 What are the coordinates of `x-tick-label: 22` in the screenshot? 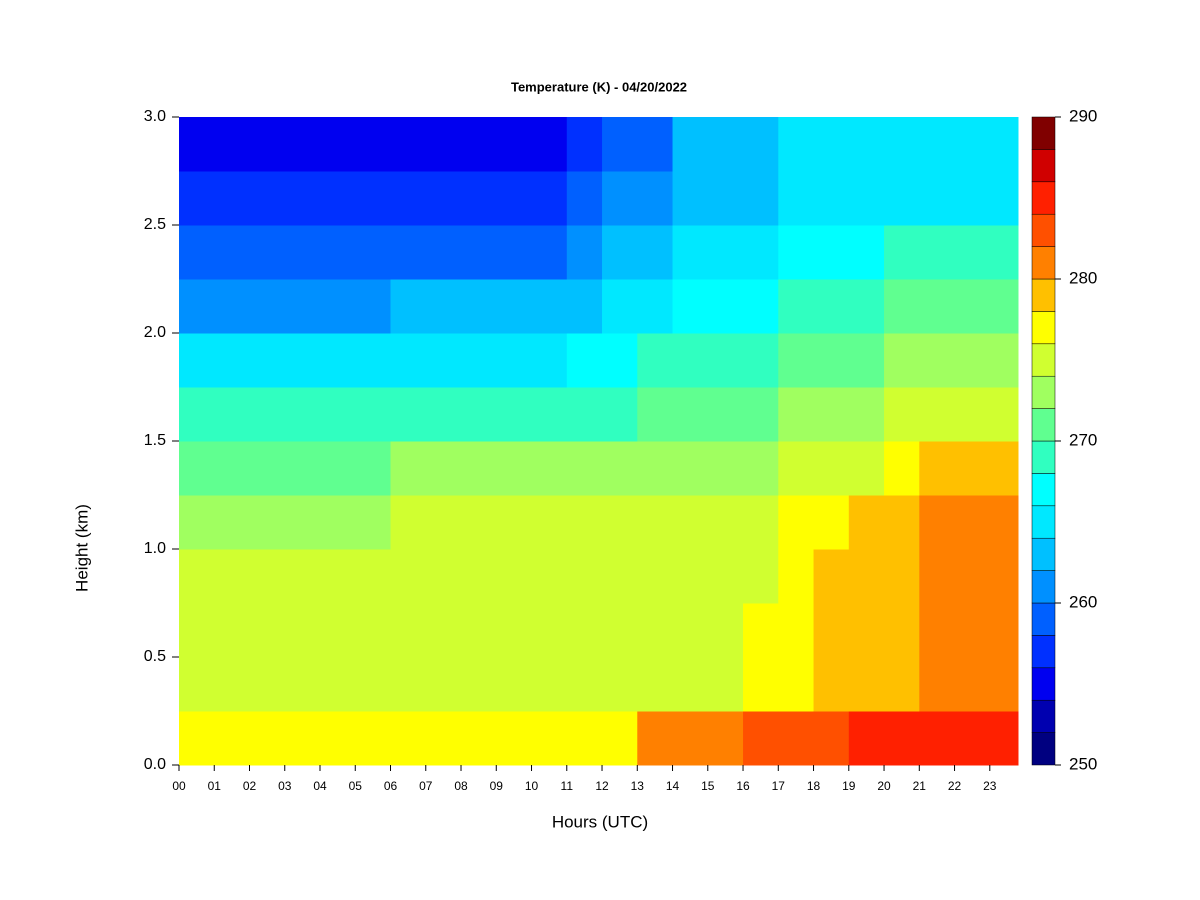 It's located at (955, 786).